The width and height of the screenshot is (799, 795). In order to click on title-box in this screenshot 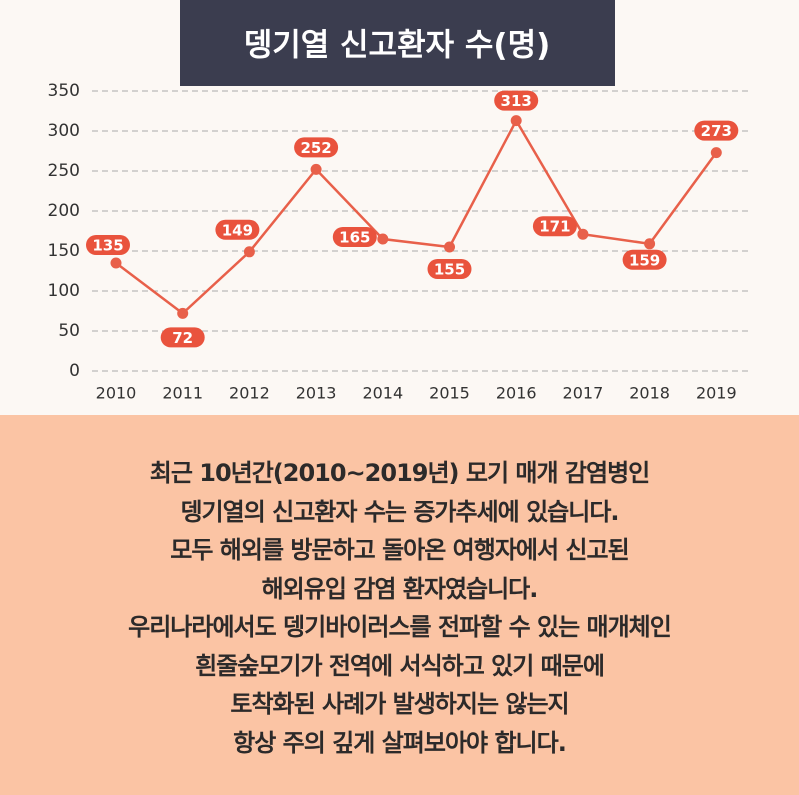, I will do `click(397, 43)`.